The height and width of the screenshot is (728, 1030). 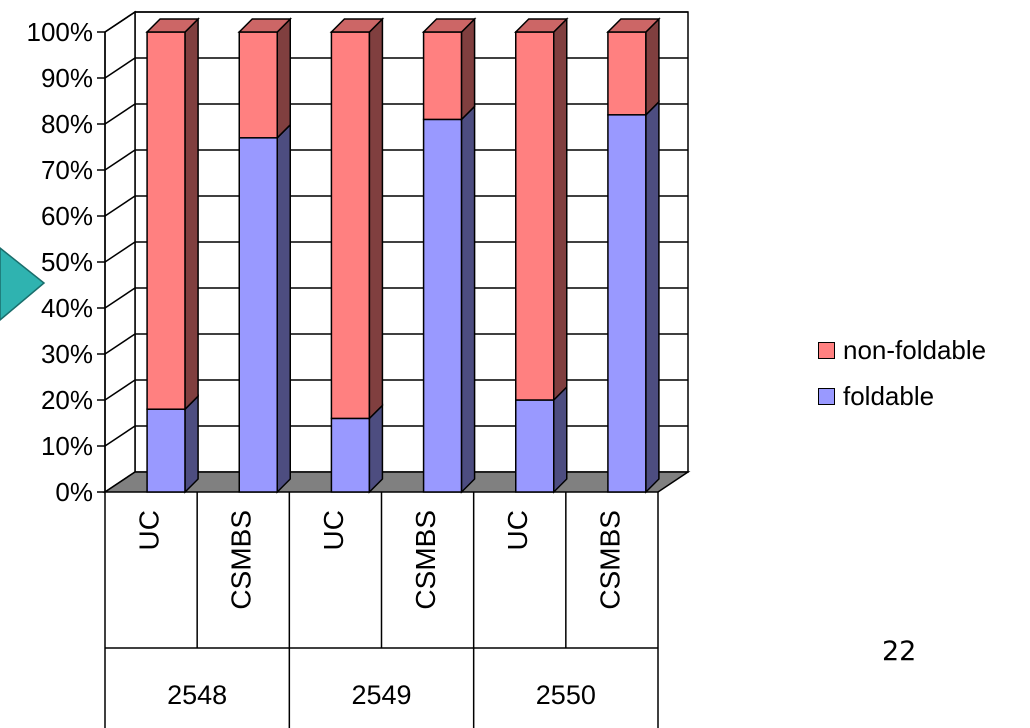 I want to click on y-tick-label: 70%, so click(x=67, y=170).